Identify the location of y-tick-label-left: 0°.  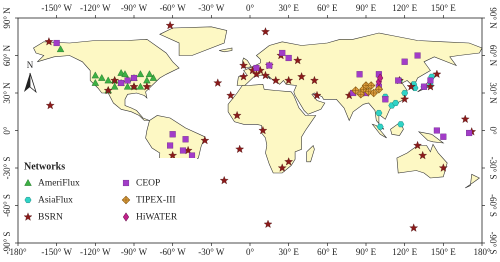
(7, 130).